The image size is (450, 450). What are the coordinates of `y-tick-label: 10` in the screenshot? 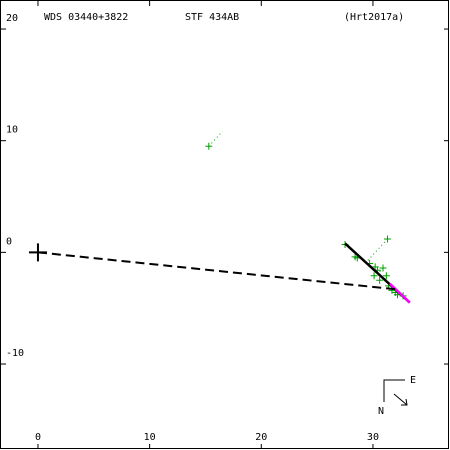 It's located at (12, 130).